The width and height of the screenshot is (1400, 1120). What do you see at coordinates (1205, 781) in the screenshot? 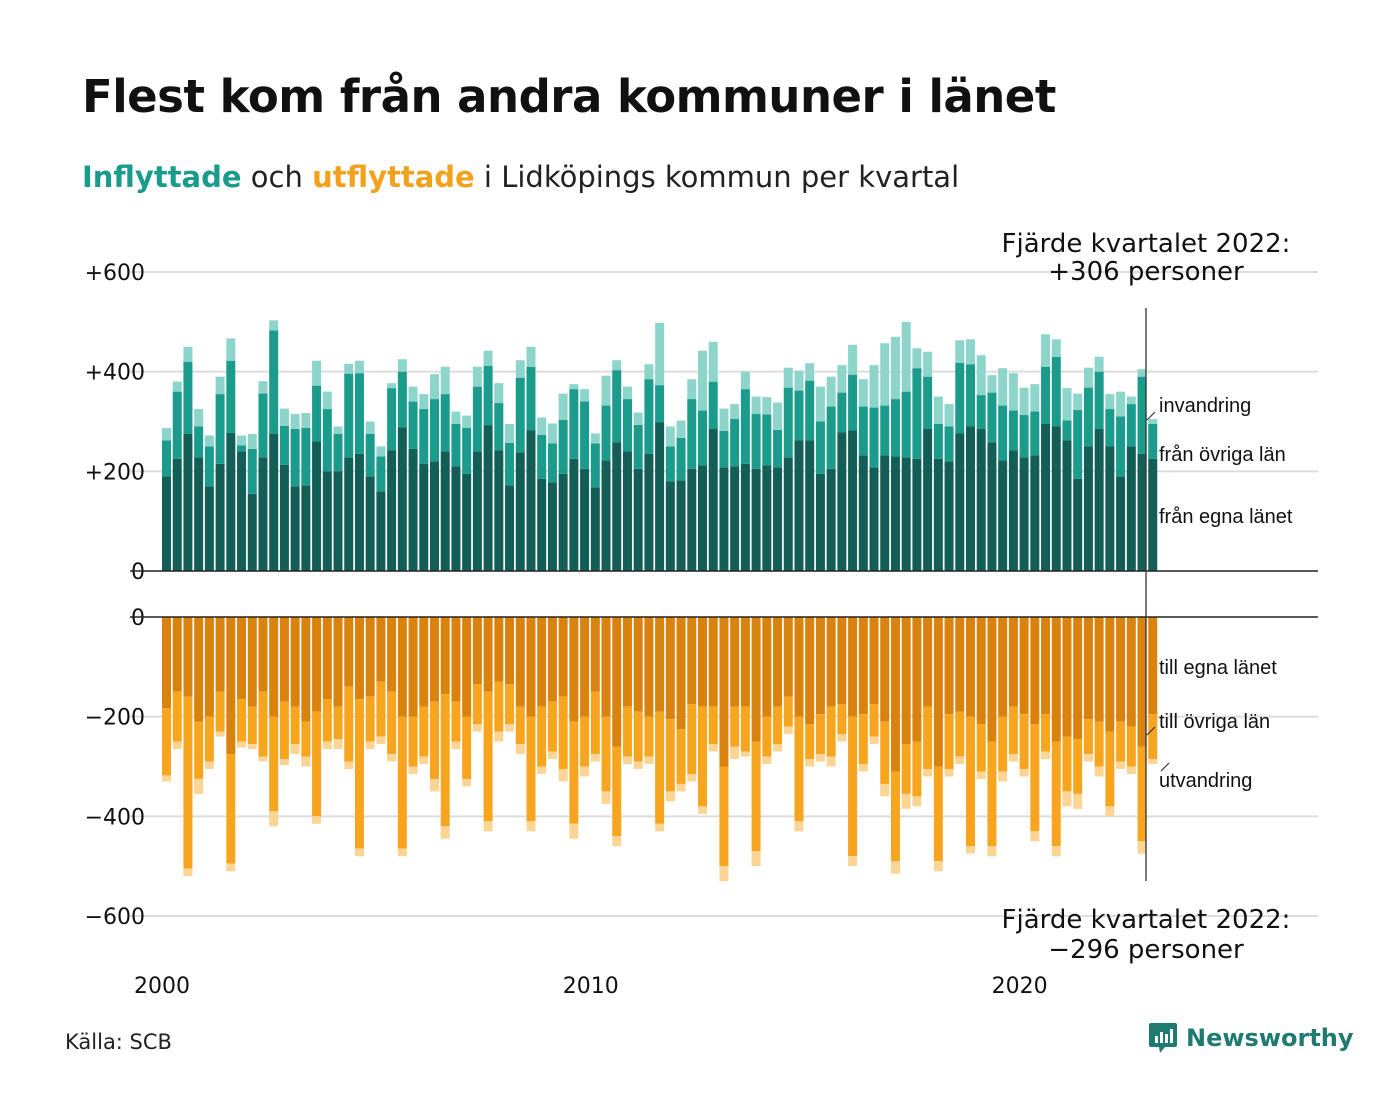
I see `series-label-utvandring: utvandring` at bounding box center [1205, 781].